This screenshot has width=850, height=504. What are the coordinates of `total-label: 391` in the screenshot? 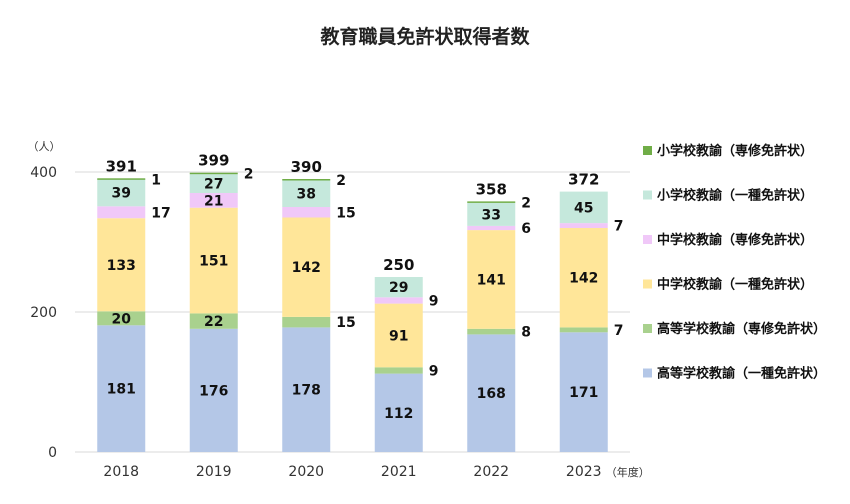 It's located at (121, 166).